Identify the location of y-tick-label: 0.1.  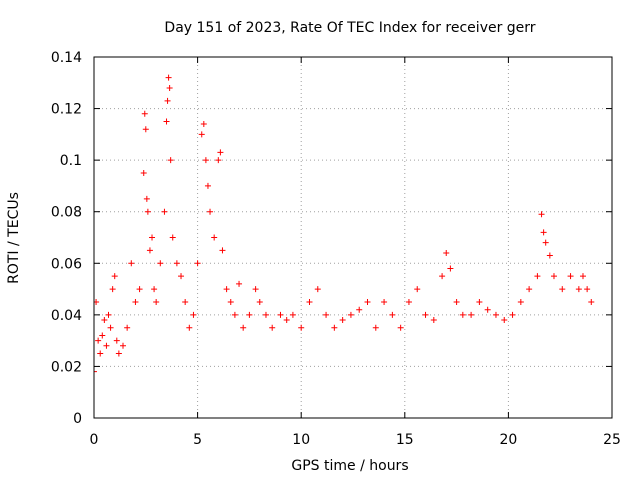
(71, 161).